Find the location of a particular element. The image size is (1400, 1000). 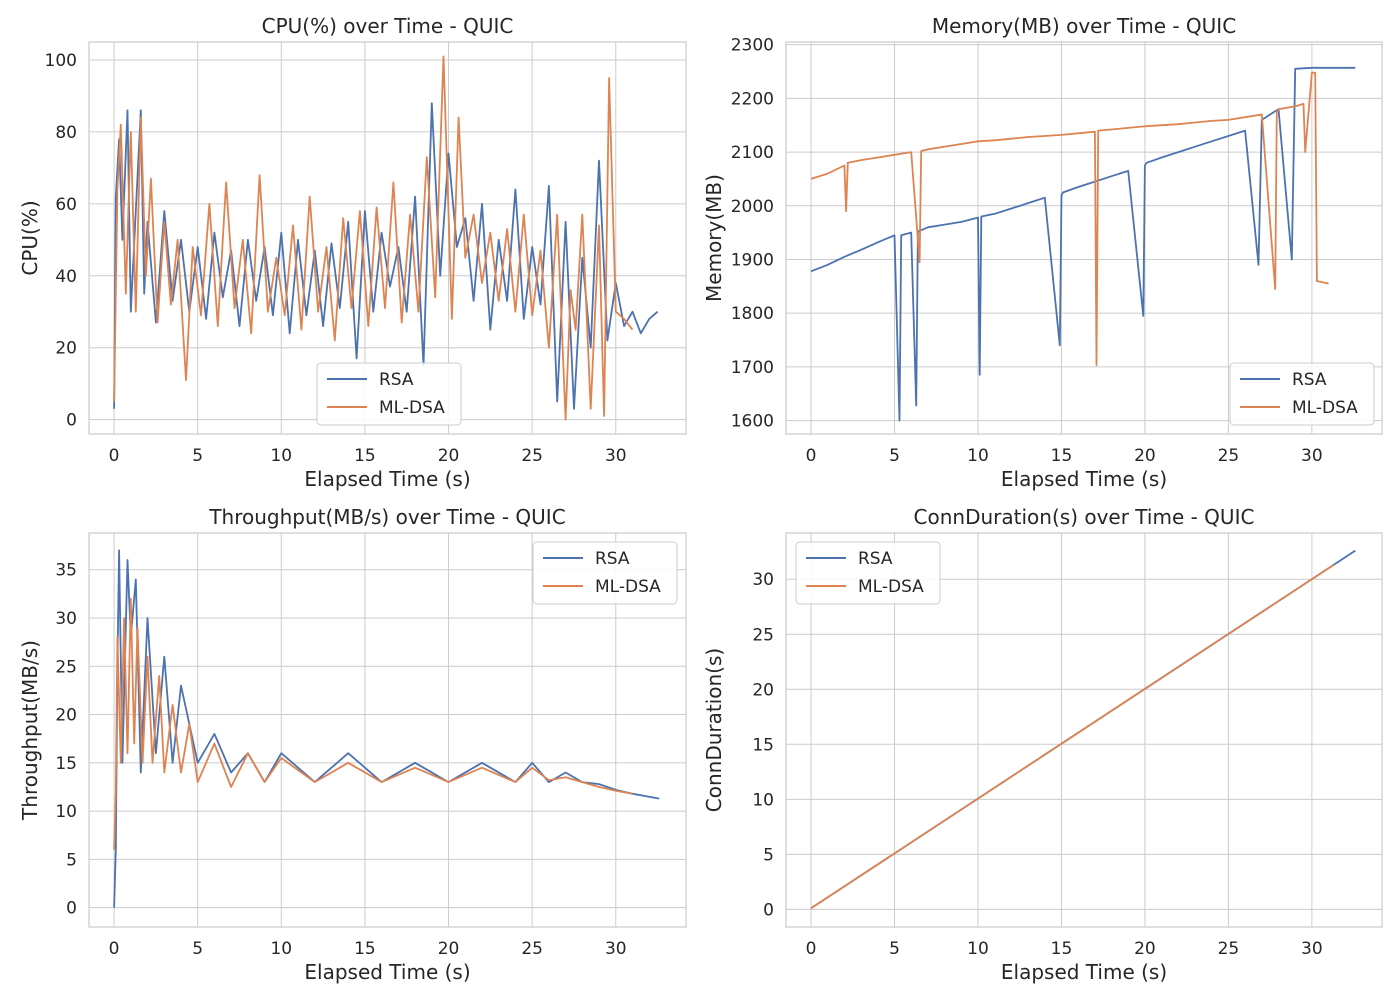

y-axis-label: ConnDuration(s) is located at coordinates (714, 730).